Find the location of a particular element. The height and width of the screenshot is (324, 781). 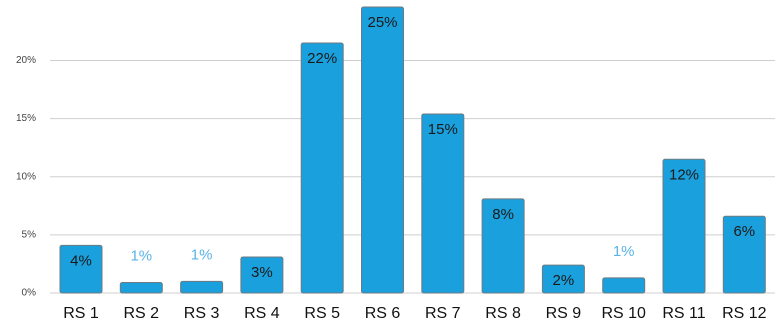

x-tick-label: RS 9 is located at coordinates (564, 313).